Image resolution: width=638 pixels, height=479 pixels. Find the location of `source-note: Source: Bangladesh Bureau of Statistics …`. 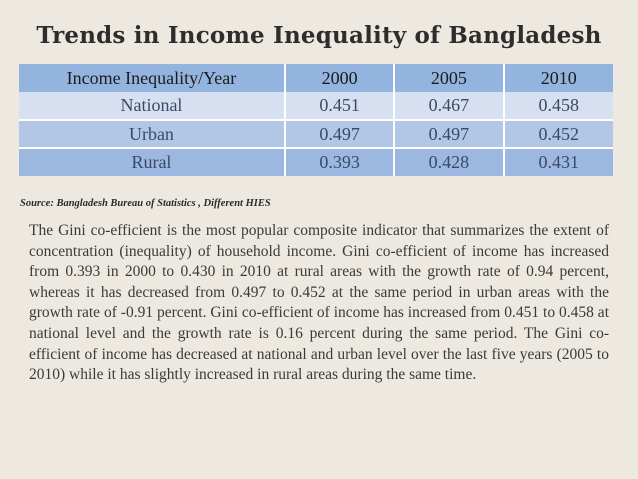

source-note: Source: Bangladesh Bureau of Statistics … is located at coordinates (145, 203).